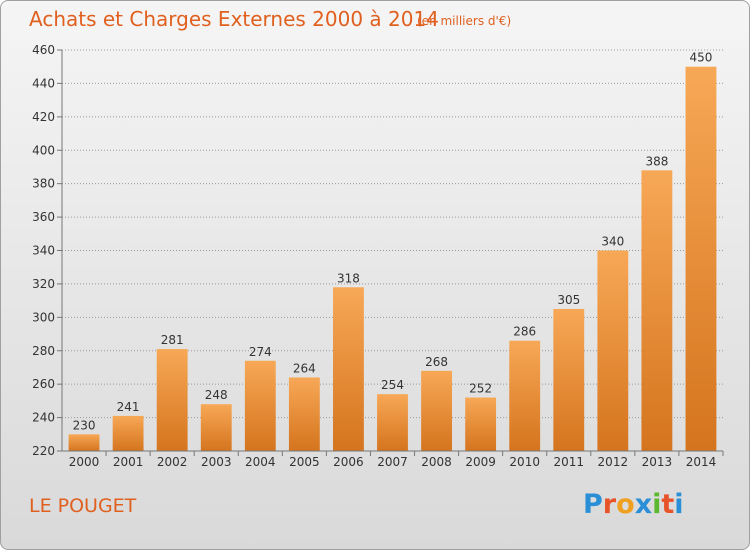 Image resolution: width=750 pixels, height=550 pixels. What do you see at coordinates (480, 389) in the screenshot?
I see `value-label-2009: 252` at bounding box center [480, 389].